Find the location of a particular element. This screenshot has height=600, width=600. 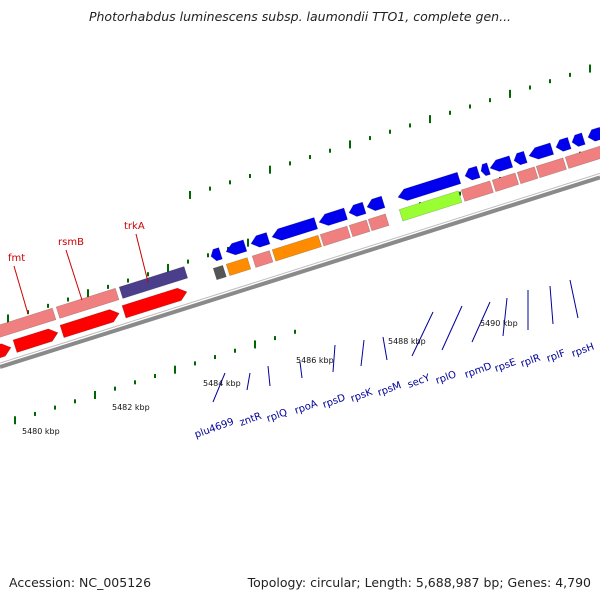

gene-label-rpsD: rpsD is located at coordinates (334, 401).